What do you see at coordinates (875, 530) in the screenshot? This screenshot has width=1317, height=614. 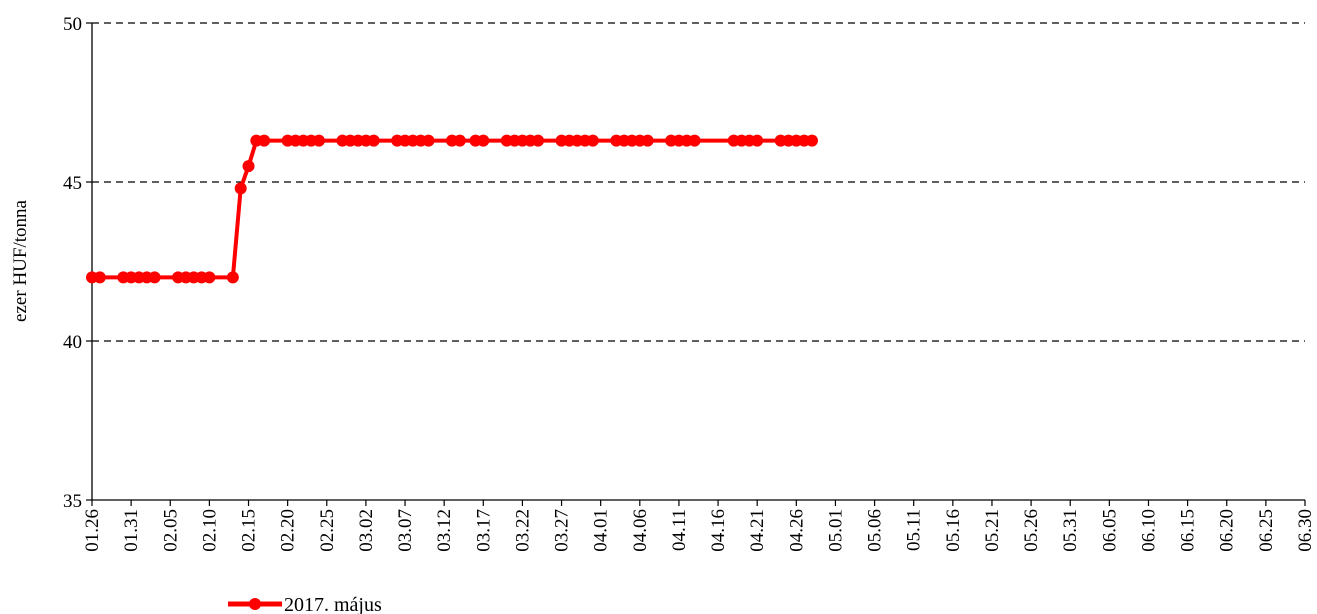 I see `x-tick-label: 05.06` at bounding box center [875, 530].